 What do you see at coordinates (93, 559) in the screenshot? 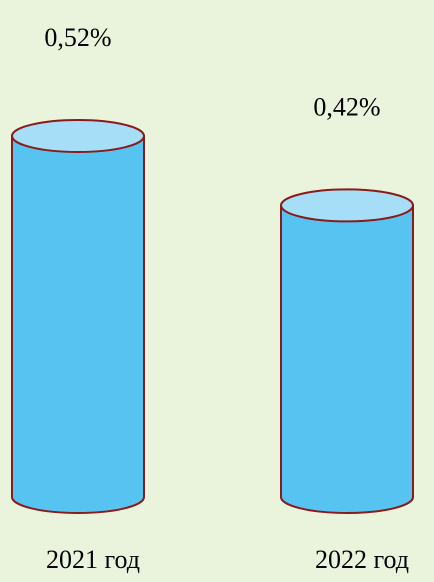
I see `category-label: 2021 год` at bounding box center [93, 559].